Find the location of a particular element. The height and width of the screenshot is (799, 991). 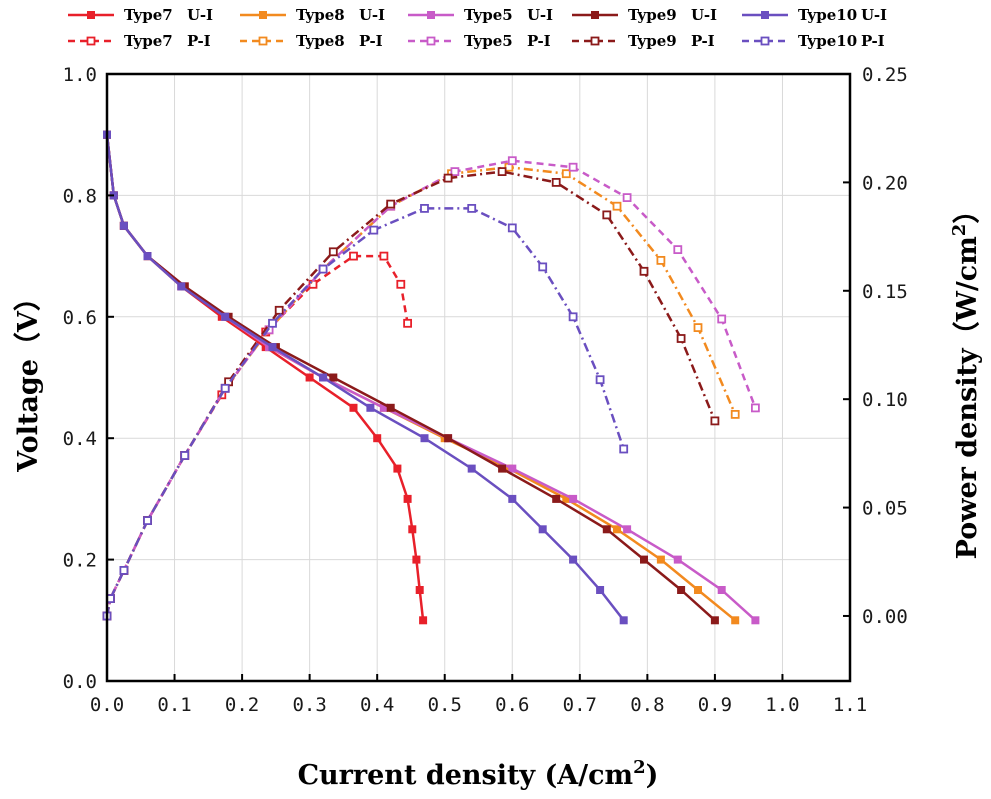

y-left-tick-label: 0.0 is located at coordinates (80, 682).